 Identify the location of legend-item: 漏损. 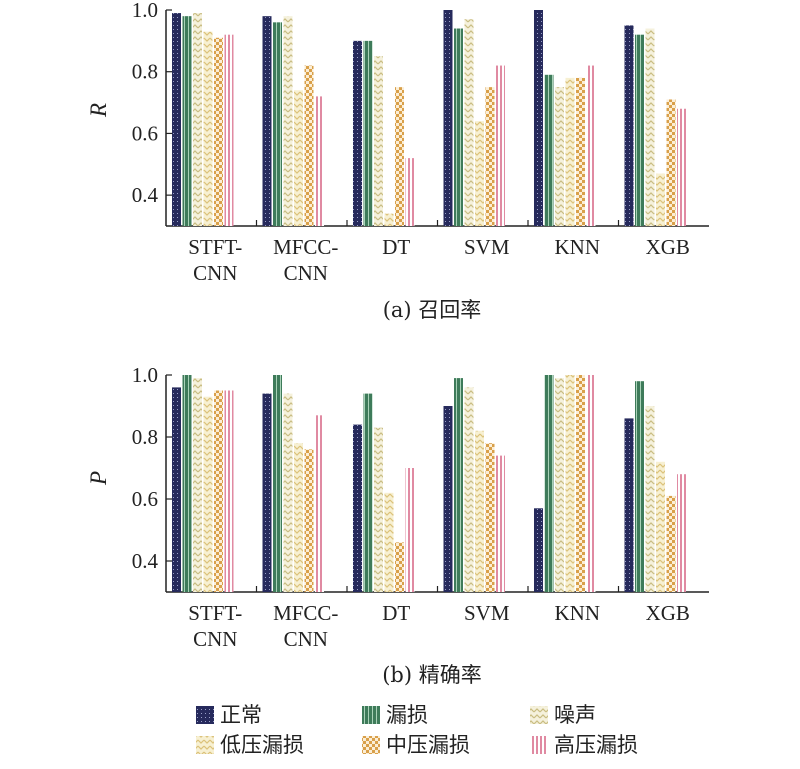
(395, 715).